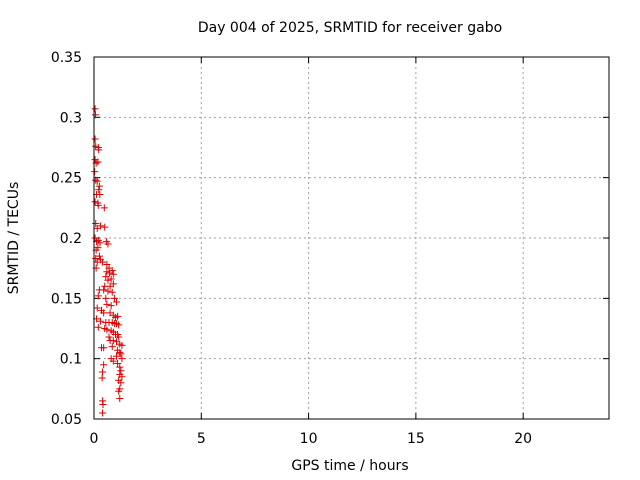 Image resolution: width=640 pixels, height=480 pixels. I want to click on y-tick-label: 0.3, so click(71, 118).